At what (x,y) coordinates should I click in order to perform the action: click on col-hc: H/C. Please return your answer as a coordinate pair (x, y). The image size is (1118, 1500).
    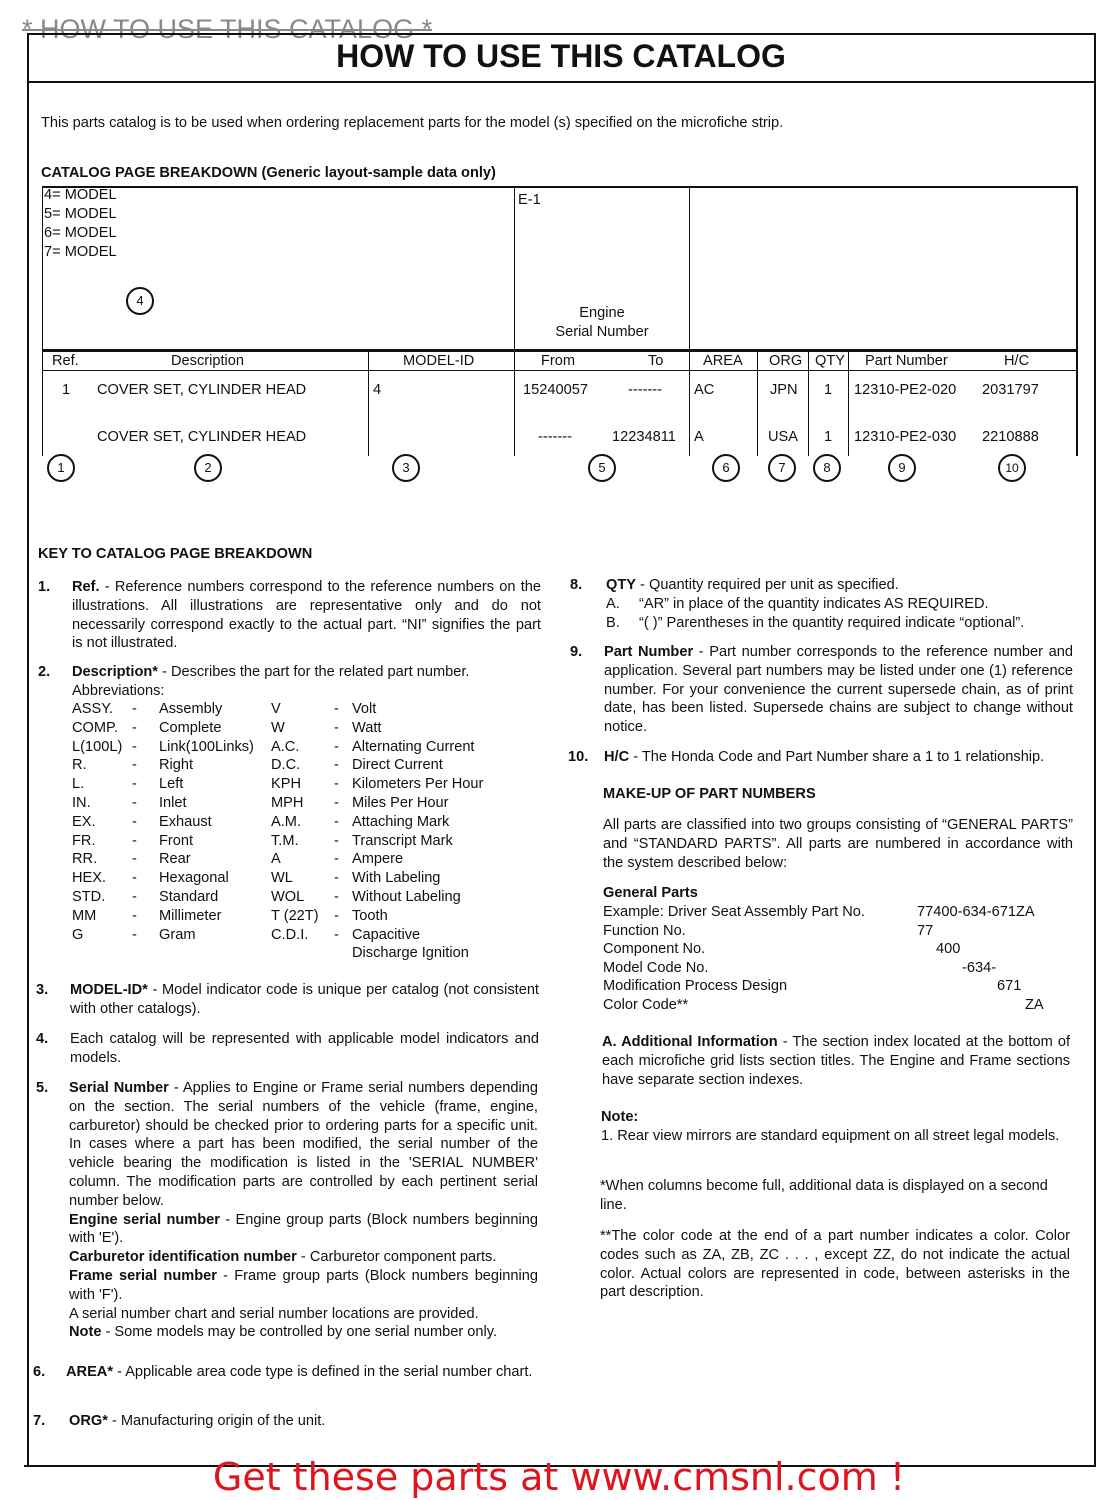
    Looking at the image, I should click on (1017, 361).